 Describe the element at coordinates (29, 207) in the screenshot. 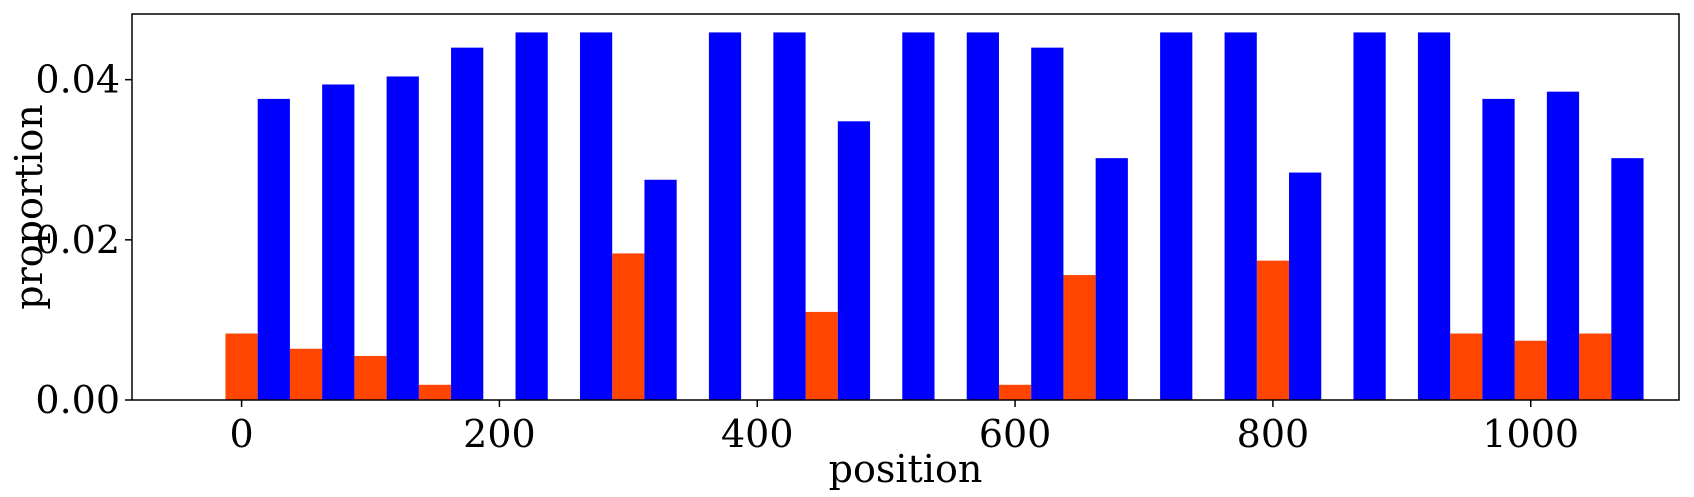

I see `y-axis-label: proportion` at that location.